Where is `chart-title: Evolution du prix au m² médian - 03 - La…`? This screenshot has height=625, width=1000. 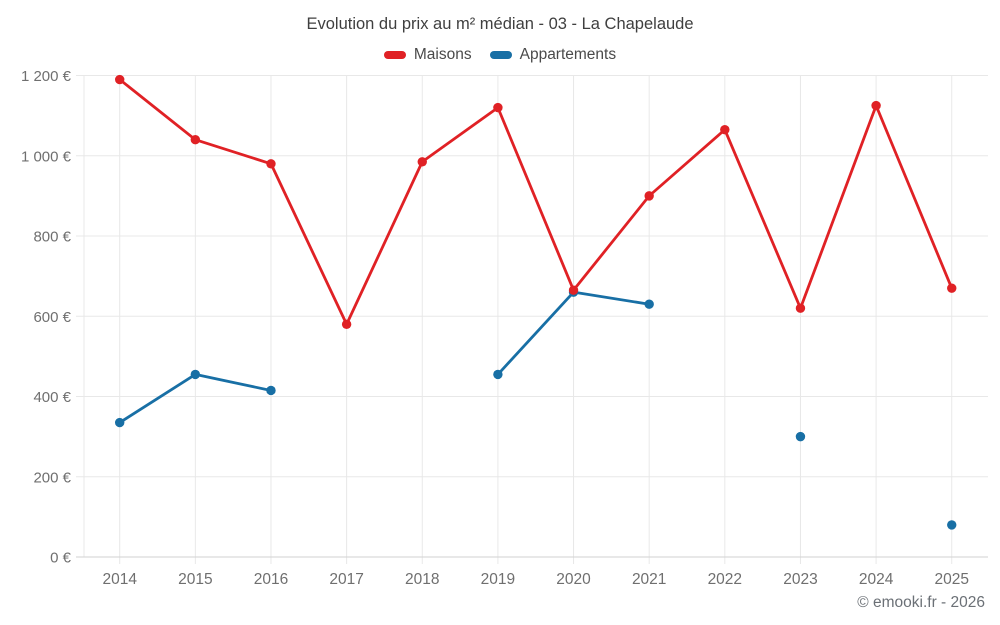 chart-title: Evolution du prix au m² médian - 03 - La… is located at coordinates (500, 24).